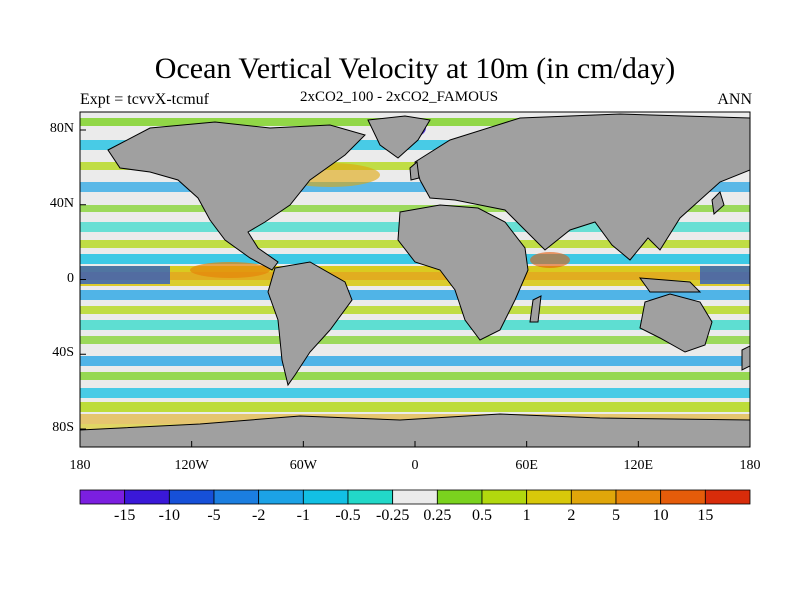 The height and width of the screenshot is (600, 800). I want to click on indonesia, so click(670, 285).